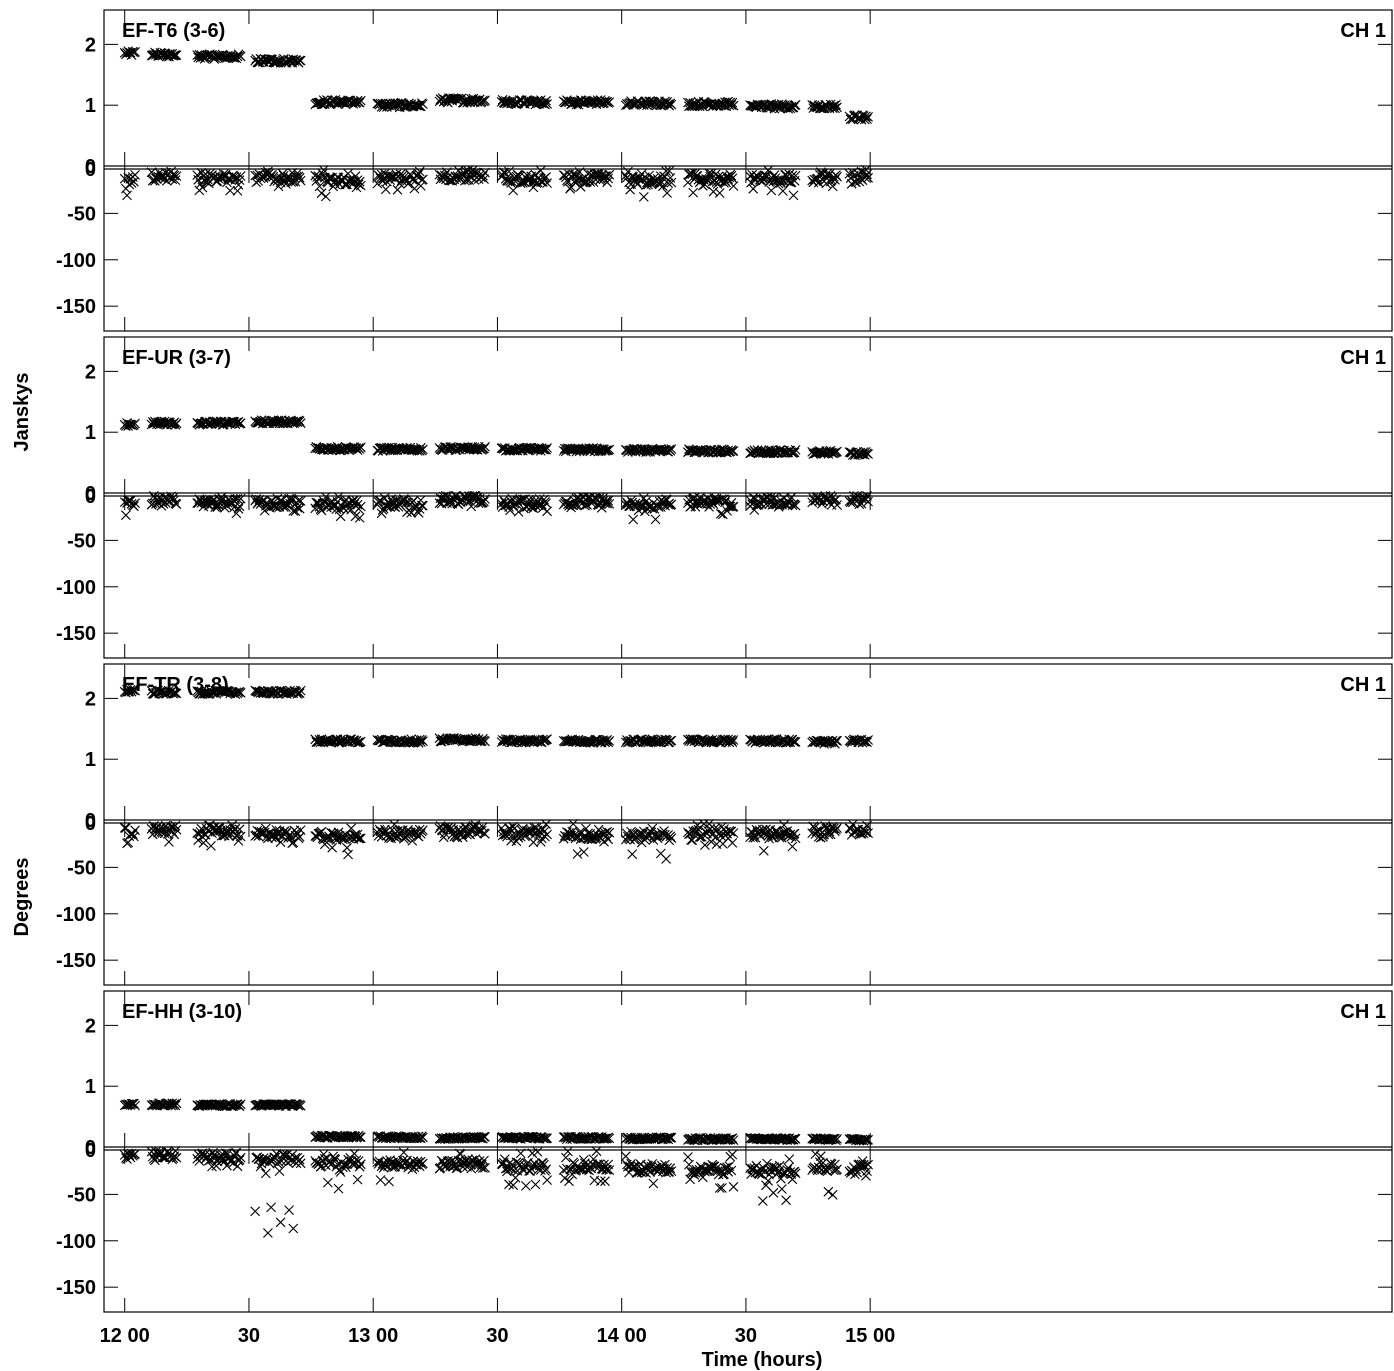 Image resolution: width=1394 pixels, height=1371 pixels. Describe the element at coordinates (22, 897) in the screenshot. I see `y-axis-label-phase: Degrees` at that location.